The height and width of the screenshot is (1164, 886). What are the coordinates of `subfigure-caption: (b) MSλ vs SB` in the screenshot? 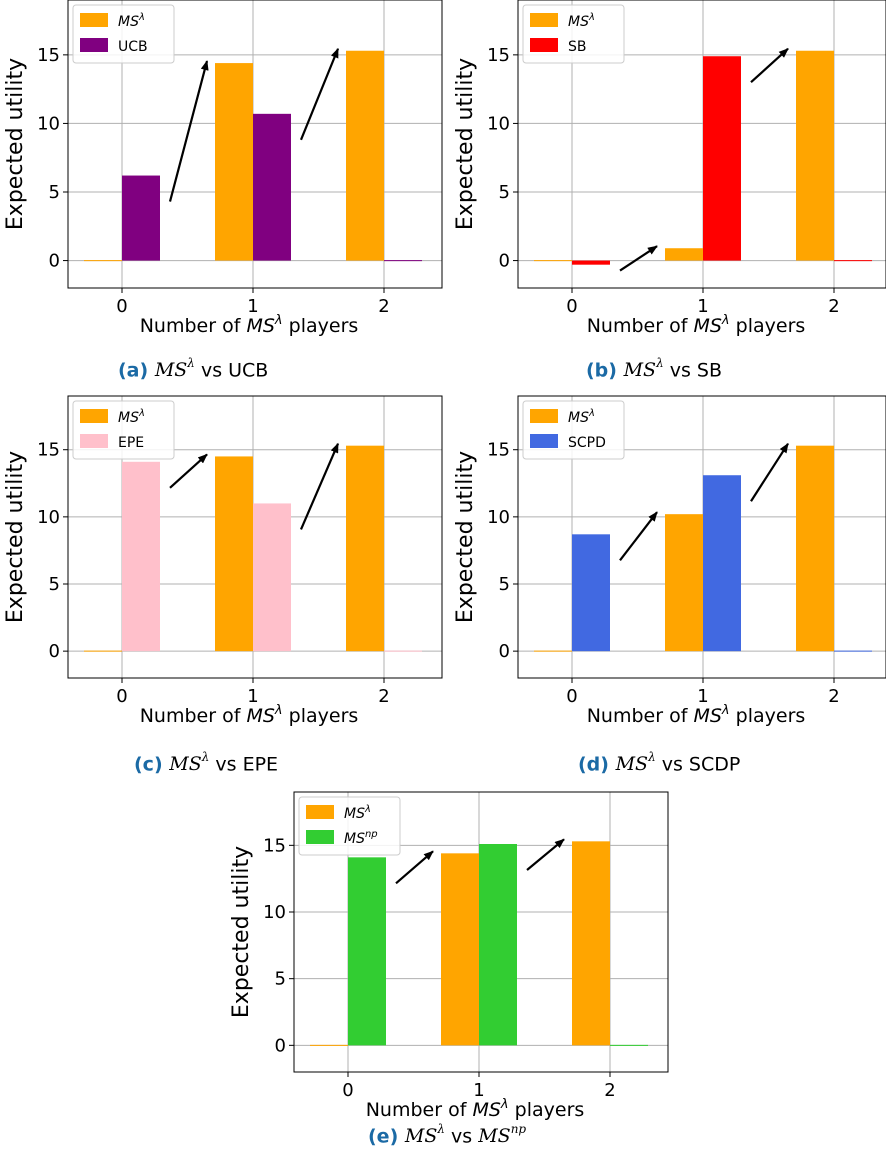 It's located at (654, 369).